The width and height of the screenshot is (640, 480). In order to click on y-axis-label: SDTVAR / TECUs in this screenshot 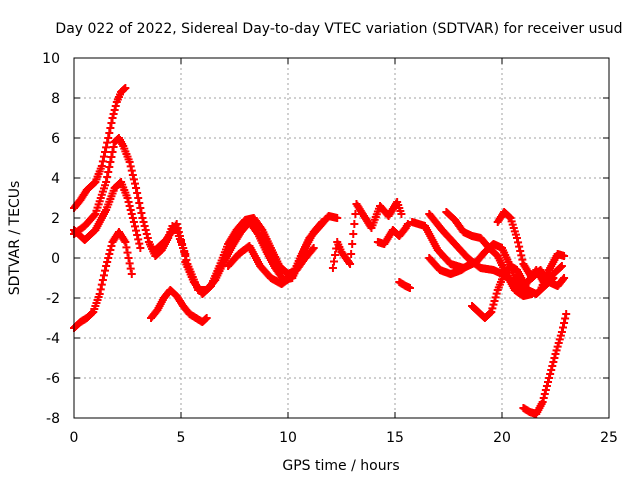, I will do `click(15, 238)`.